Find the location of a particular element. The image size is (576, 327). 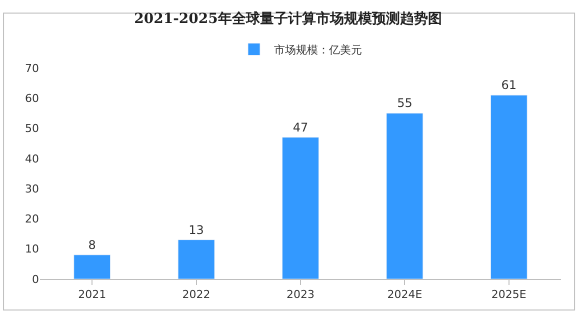

y-tick-label: 20 is located at coordinates (32, 219).